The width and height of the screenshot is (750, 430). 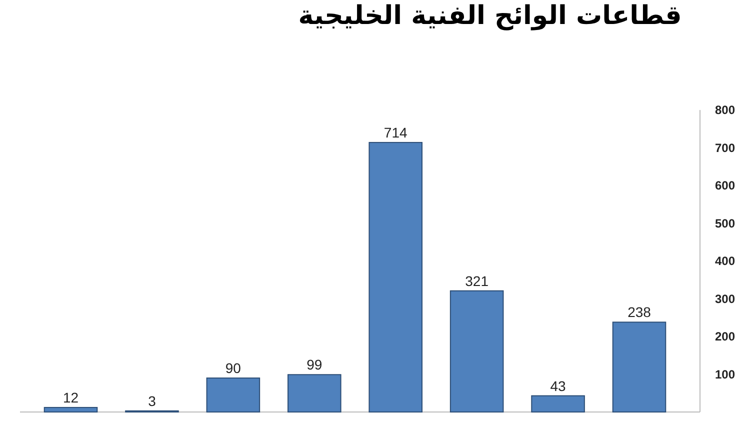 I want to click on y-tick-label: 300, so click(x=725, y=299).